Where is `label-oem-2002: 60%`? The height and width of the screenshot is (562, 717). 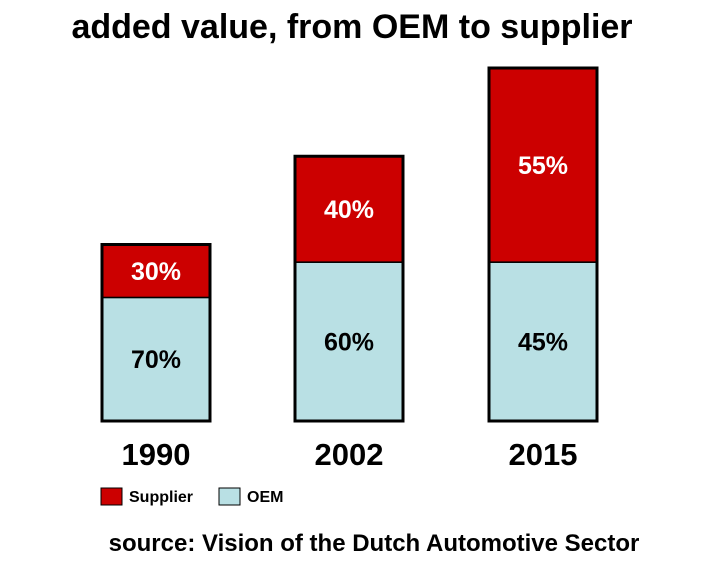
label-oem-2002: 60% is located at coordinates (349, 343).